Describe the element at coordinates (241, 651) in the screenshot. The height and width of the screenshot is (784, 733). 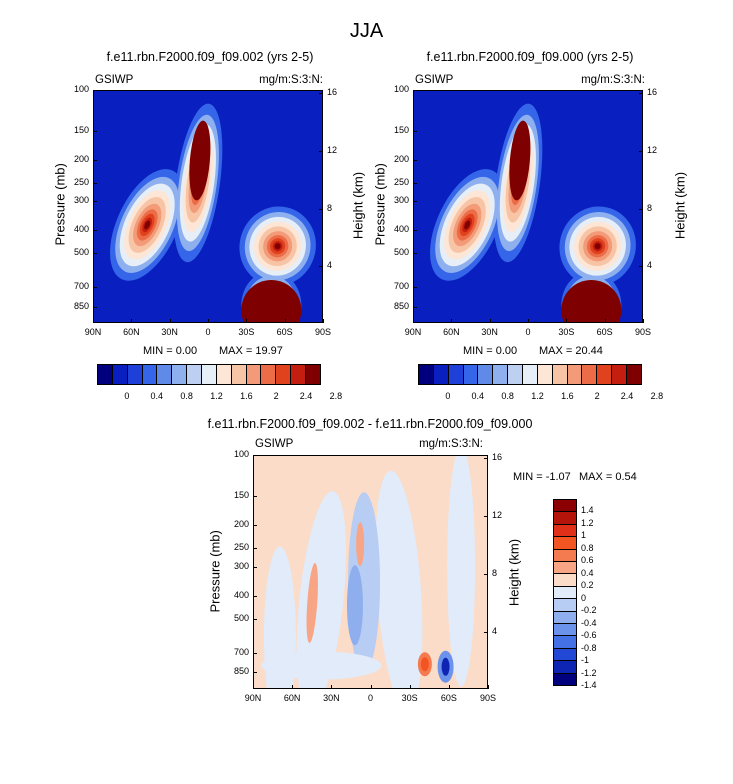
I see `y-tick-label: 700` at that location.